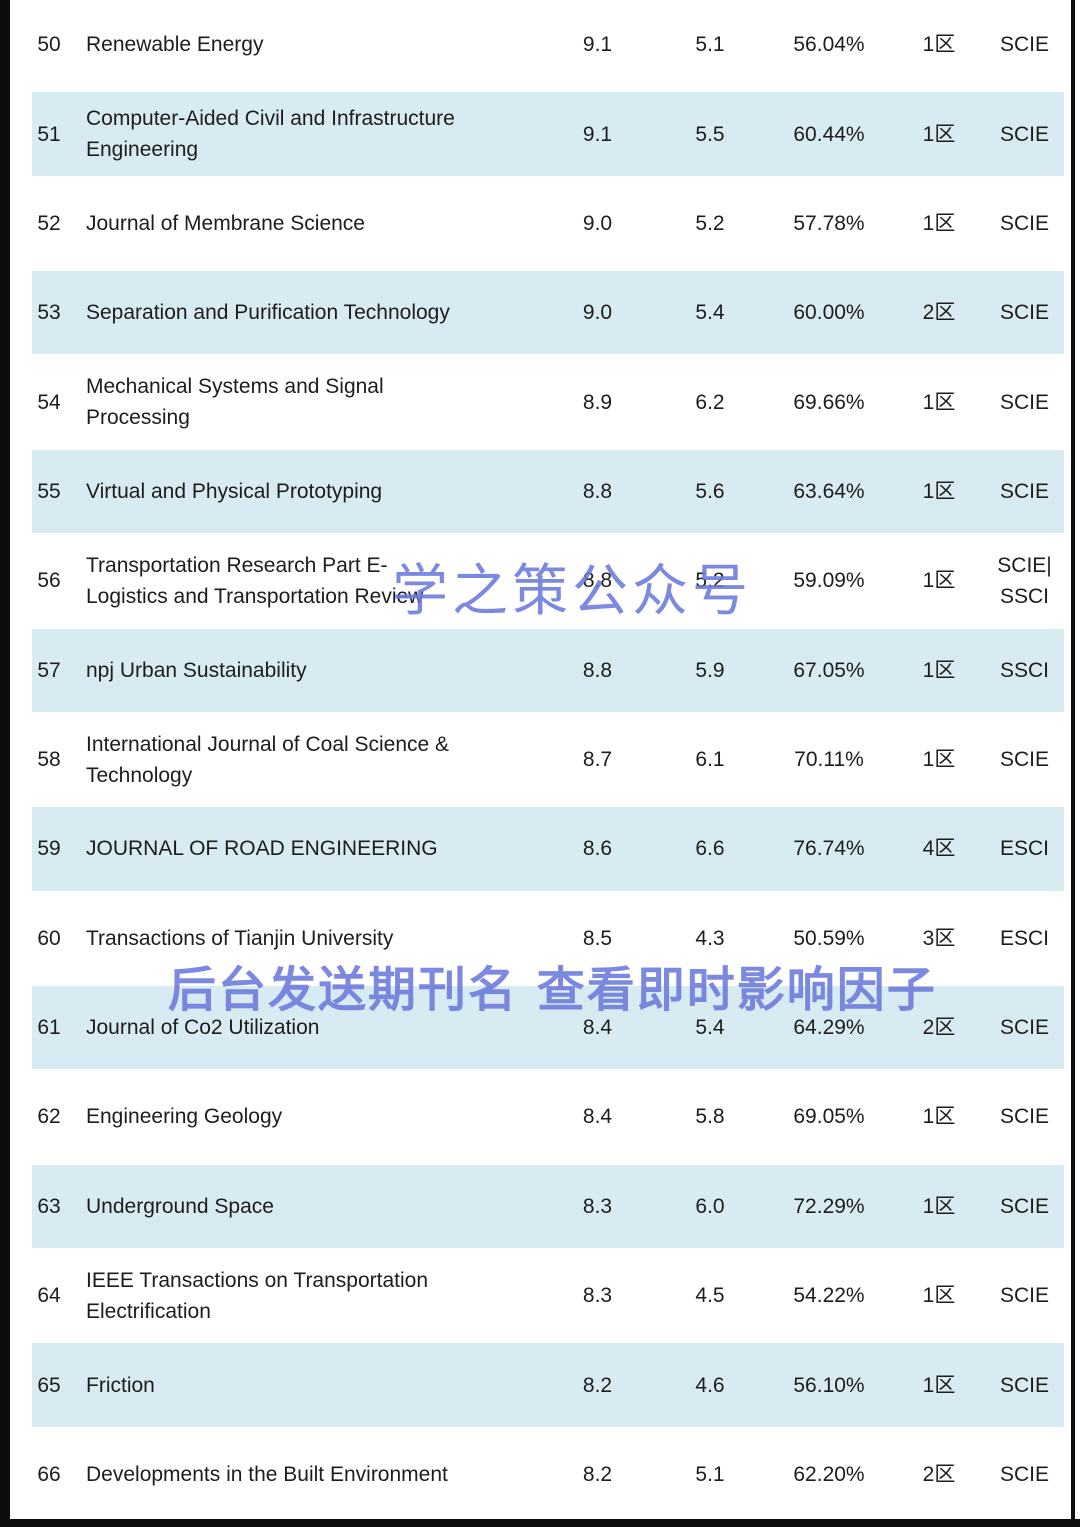 The width and height of the screenshot is (1080, 1527). Describe the element at coordinates (49, 491) in the screenshot. I see `rank-cell: 55` at that location.